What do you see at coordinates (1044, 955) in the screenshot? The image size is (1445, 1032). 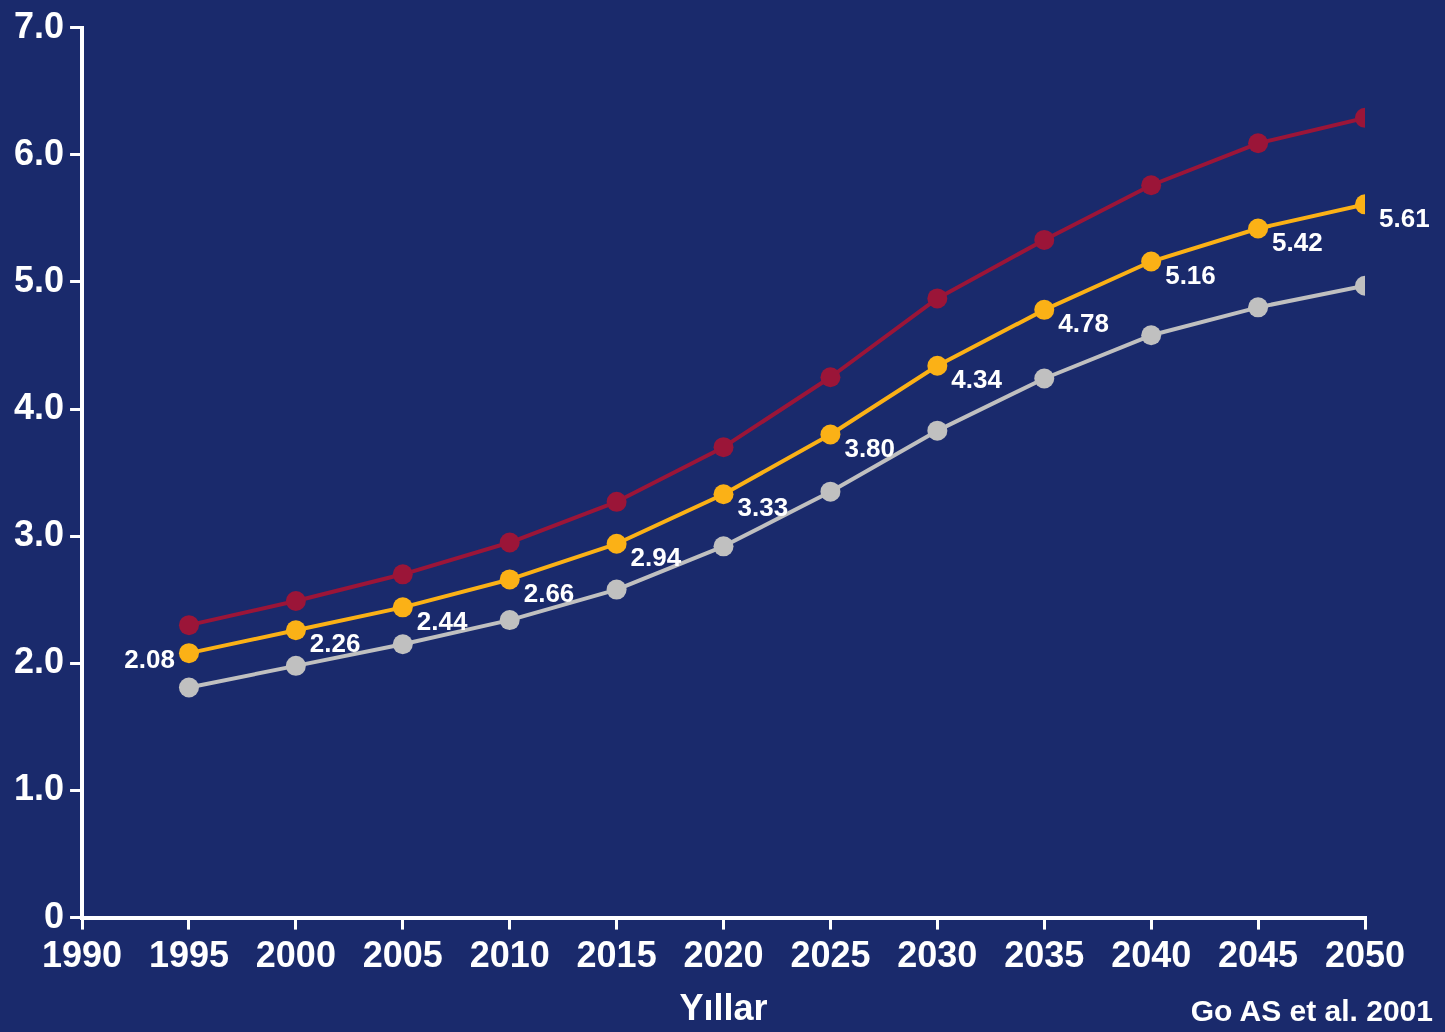 I see `x-tick-label: 2035` at bounding box center [1044, 955].